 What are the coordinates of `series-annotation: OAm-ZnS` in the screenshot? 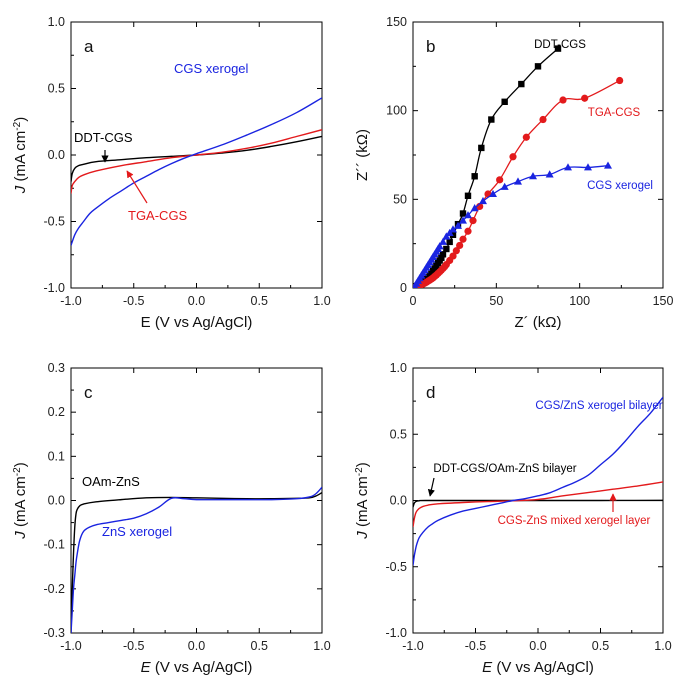 It's located at (111, 481).